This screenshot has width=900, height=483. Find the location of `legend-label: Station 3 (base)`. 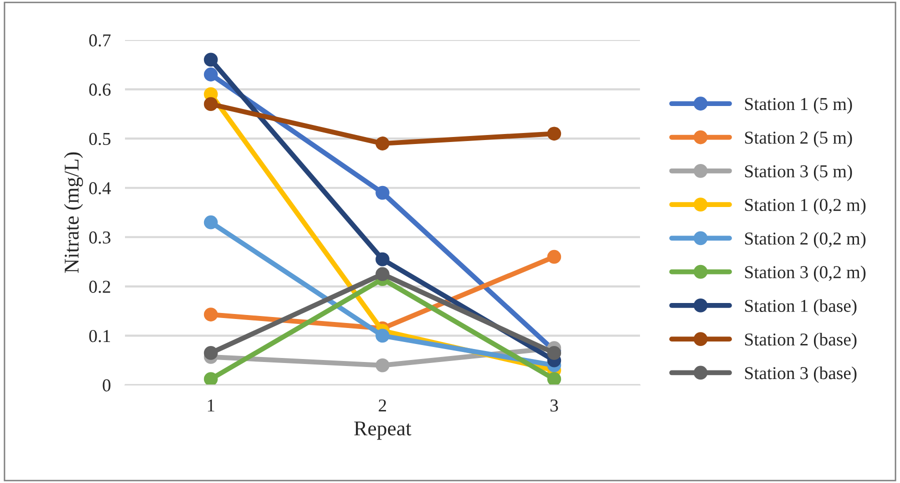

legend-label: Station 3 (base) is located at coordinates (800, 374).